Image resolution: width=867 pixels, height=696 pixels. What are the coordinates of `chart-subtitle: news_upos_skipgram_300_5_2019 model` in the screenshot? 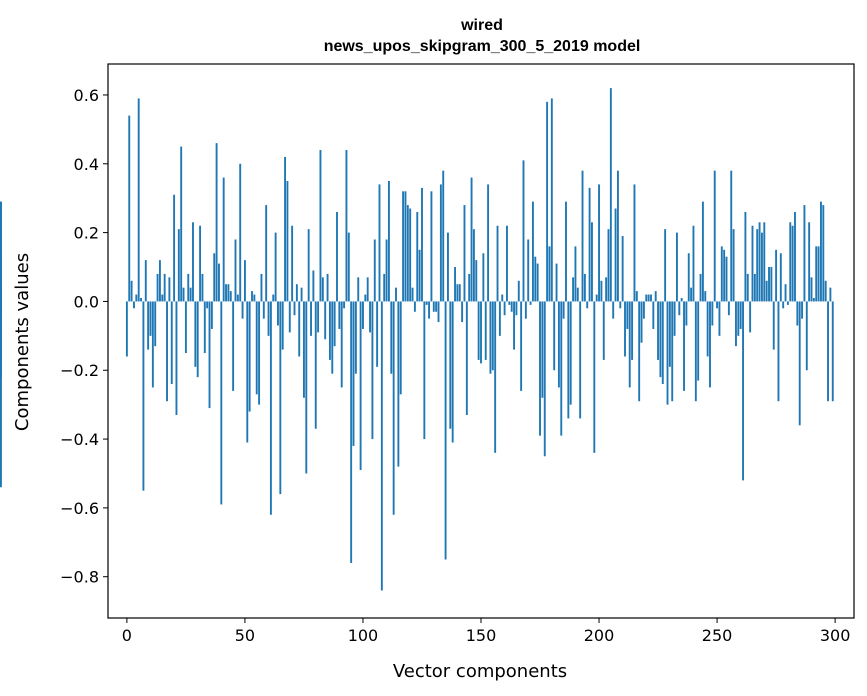 It's located at (482, 46).